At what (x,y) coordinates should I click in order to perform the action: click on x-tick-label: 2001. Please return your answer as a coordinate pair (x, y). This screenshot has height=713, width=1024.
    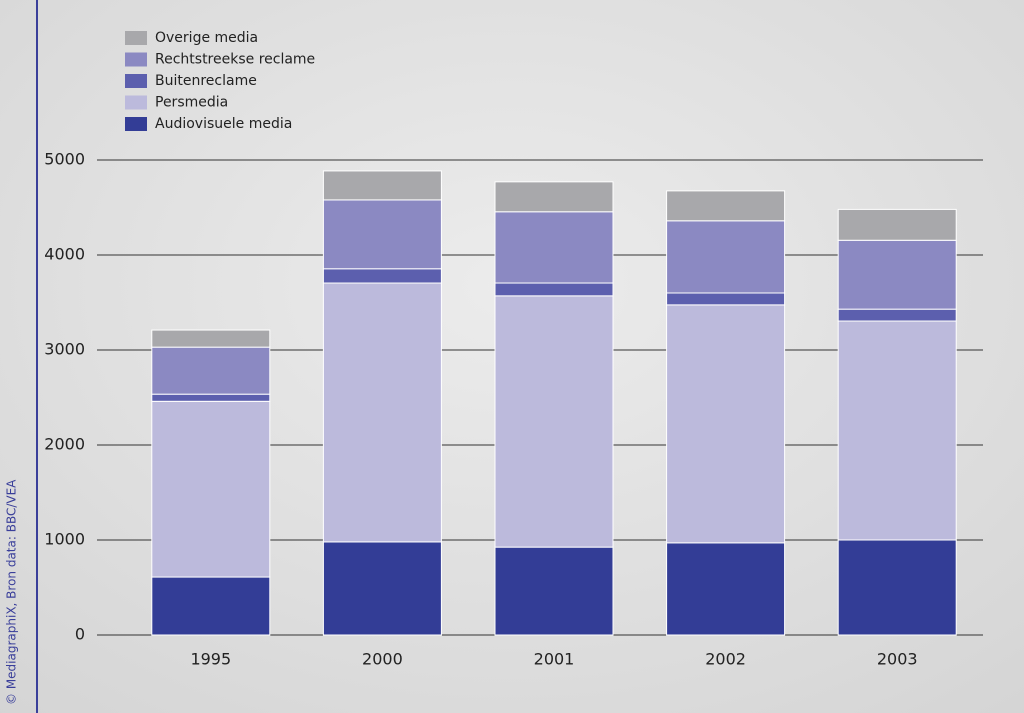
    Looking at the image, I should click on (554, 659).